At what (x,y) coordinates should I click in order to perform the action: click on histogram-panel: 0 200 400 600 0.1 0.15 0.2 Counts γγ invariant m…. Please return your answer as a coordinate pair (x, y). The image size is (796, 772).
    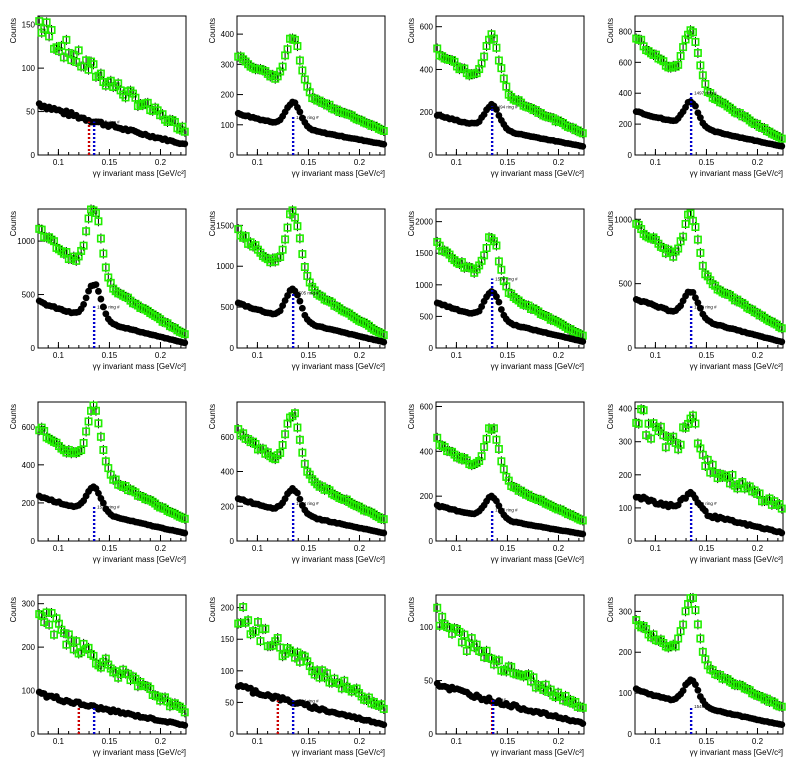
    Looking at the image, I should click on (298, 482).